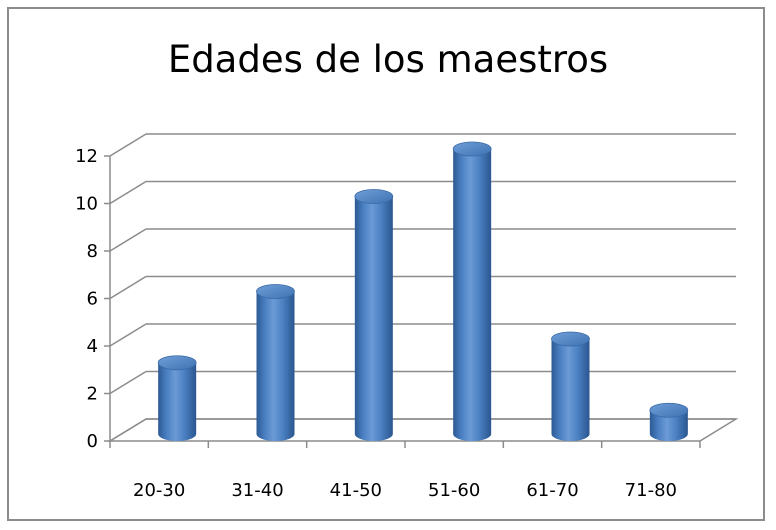 The height and width of the screenshot is (530, 776). What do you see at coordinates (388, 59) in the screenshot?
I see `chart-title: Edades de los maestros` at bounding box center [388, 59].